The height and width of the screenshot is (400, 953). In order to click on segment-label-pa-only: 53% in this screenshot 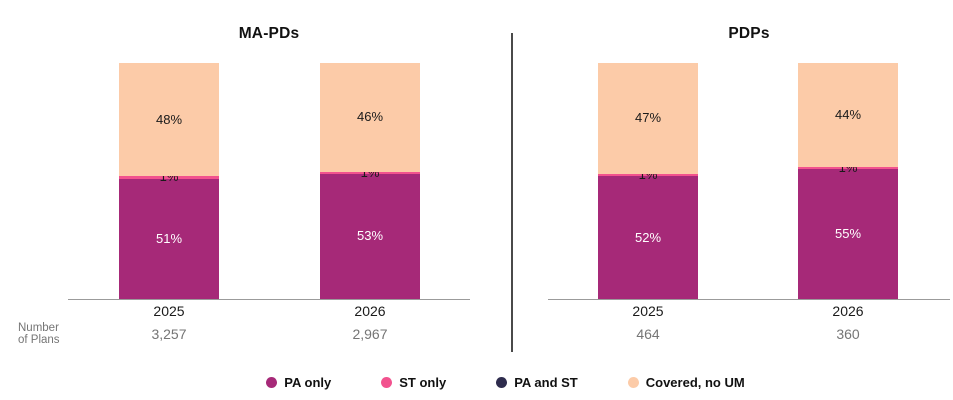, I will do `click(370, 236)`.